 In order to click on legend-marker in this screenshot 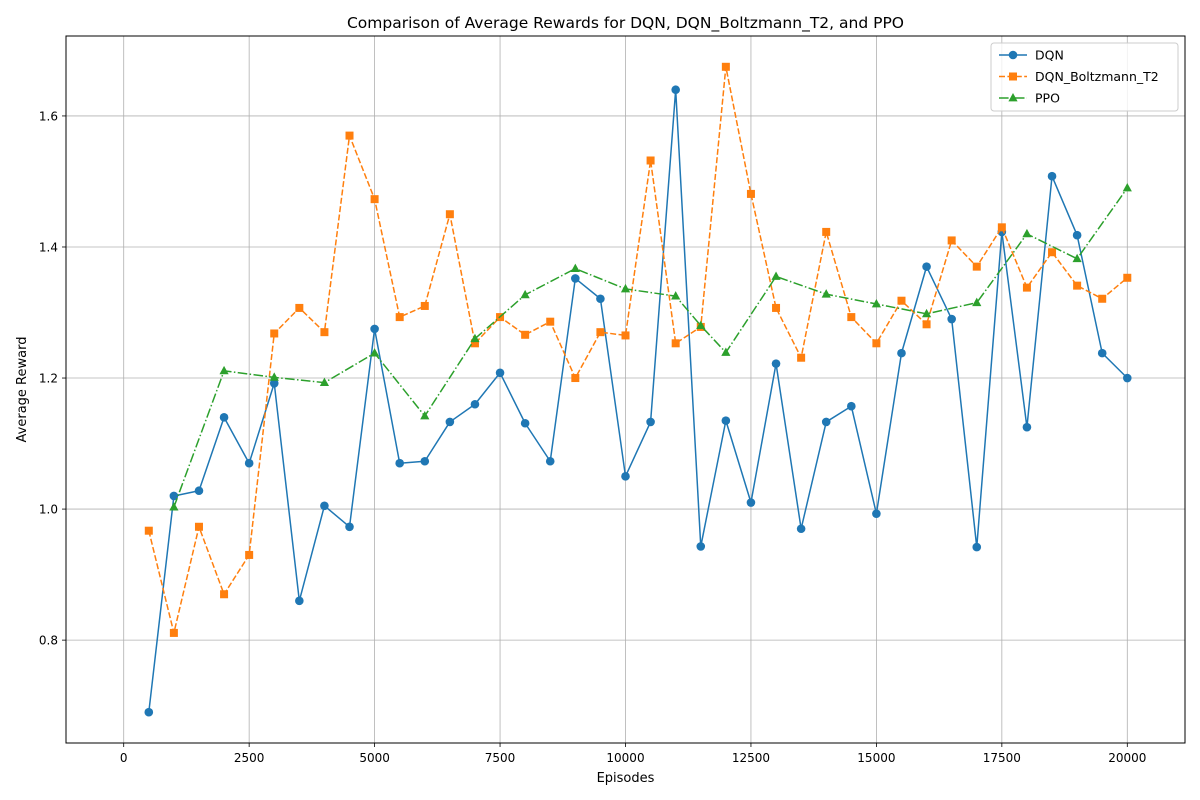, I will do `click(1013, 55)`.